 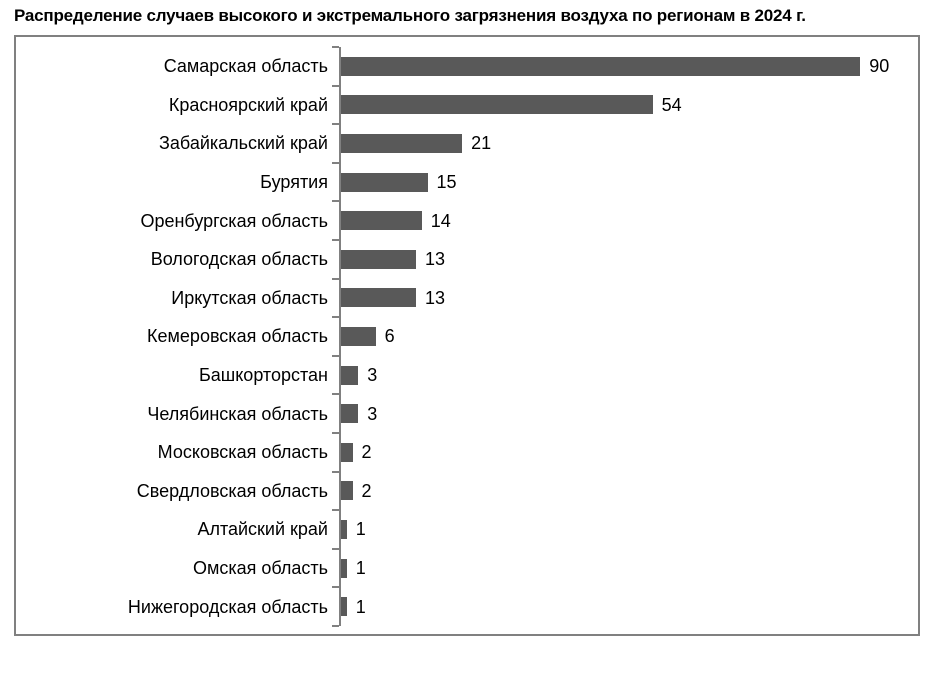 What do you see at coordinates (625, 143) in the screenshot?
I see `plot-area: 21` at bounding box center [625, 143].